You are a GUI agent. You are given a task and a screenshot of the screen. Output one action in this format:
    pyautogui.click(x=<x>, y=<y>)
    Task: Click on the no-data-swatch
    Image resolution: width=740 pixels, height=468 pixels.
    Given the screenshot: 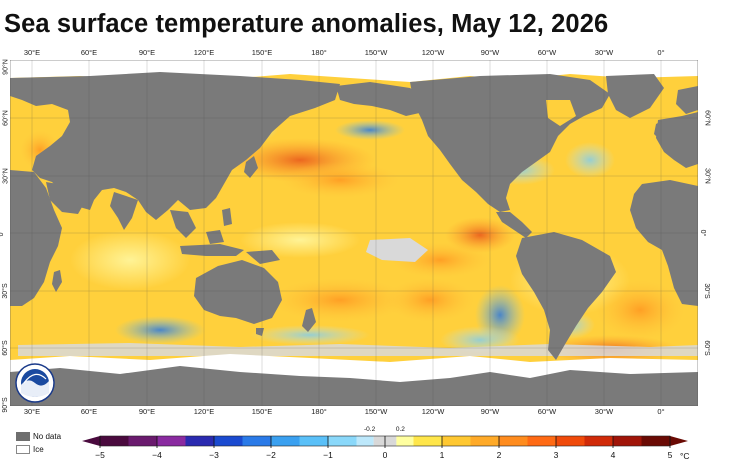 What is the action you would take?
    pyautogui.click(x=23, y=436)
    